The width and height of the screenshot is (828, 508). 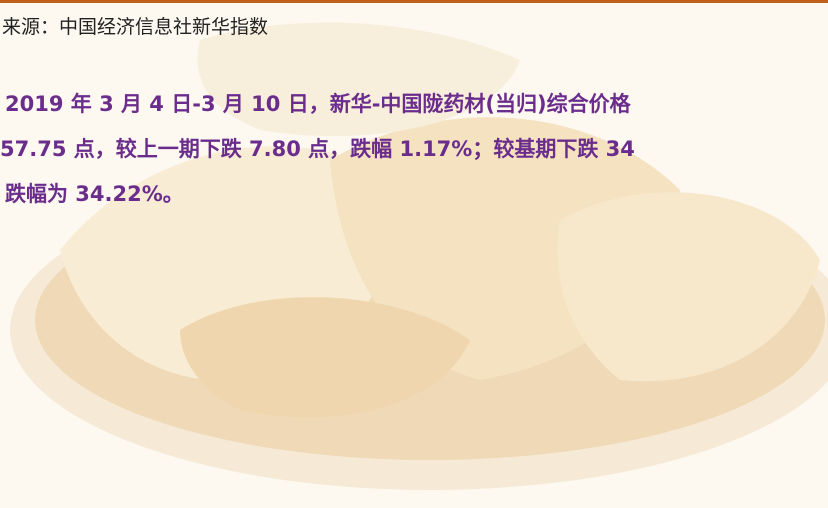 What do you see at coordinates (414, 1) in the screenshot?
I see `top-rule` at bounding box center [414, 1].